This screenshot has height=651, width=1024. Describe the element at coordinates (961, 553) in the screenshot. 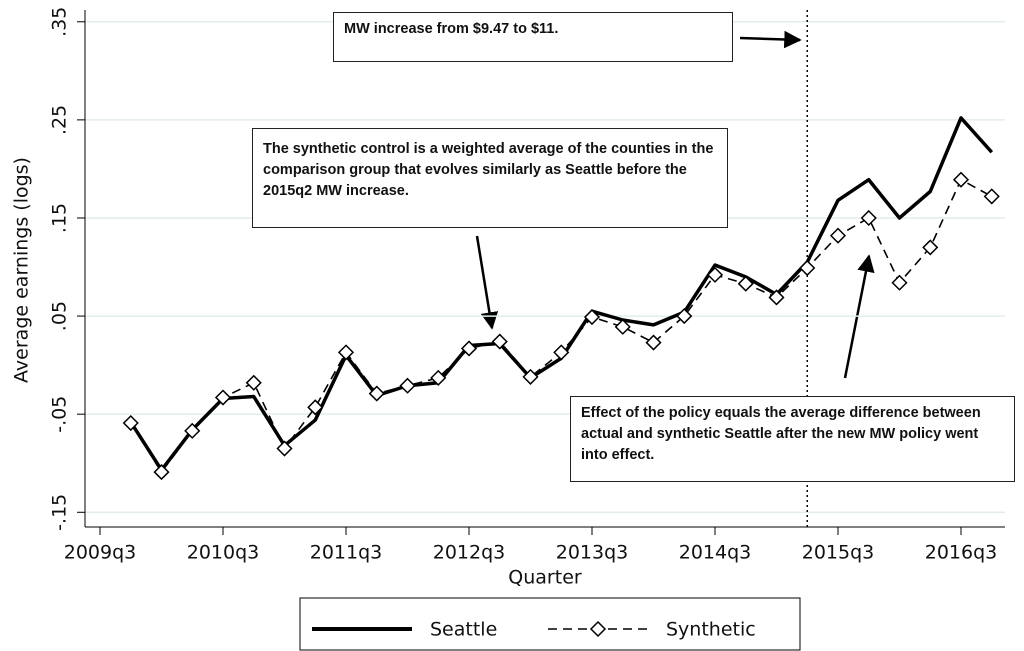

I see `x-tick-label: 2016q3` at that location.